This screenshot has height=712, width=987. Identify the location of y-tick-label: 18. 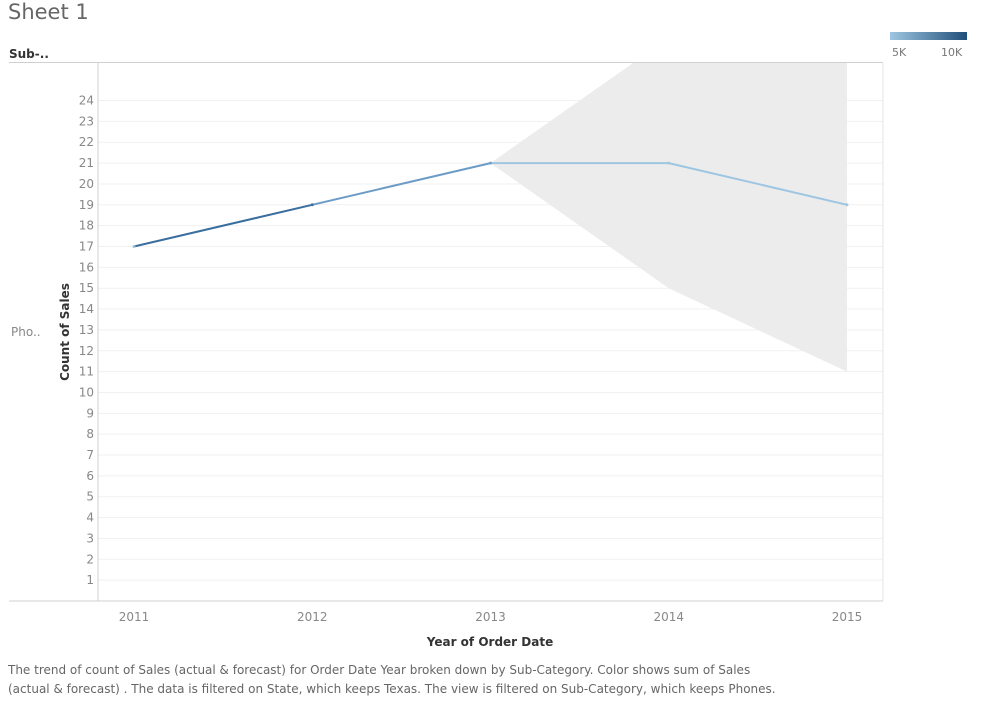
(86, 226).